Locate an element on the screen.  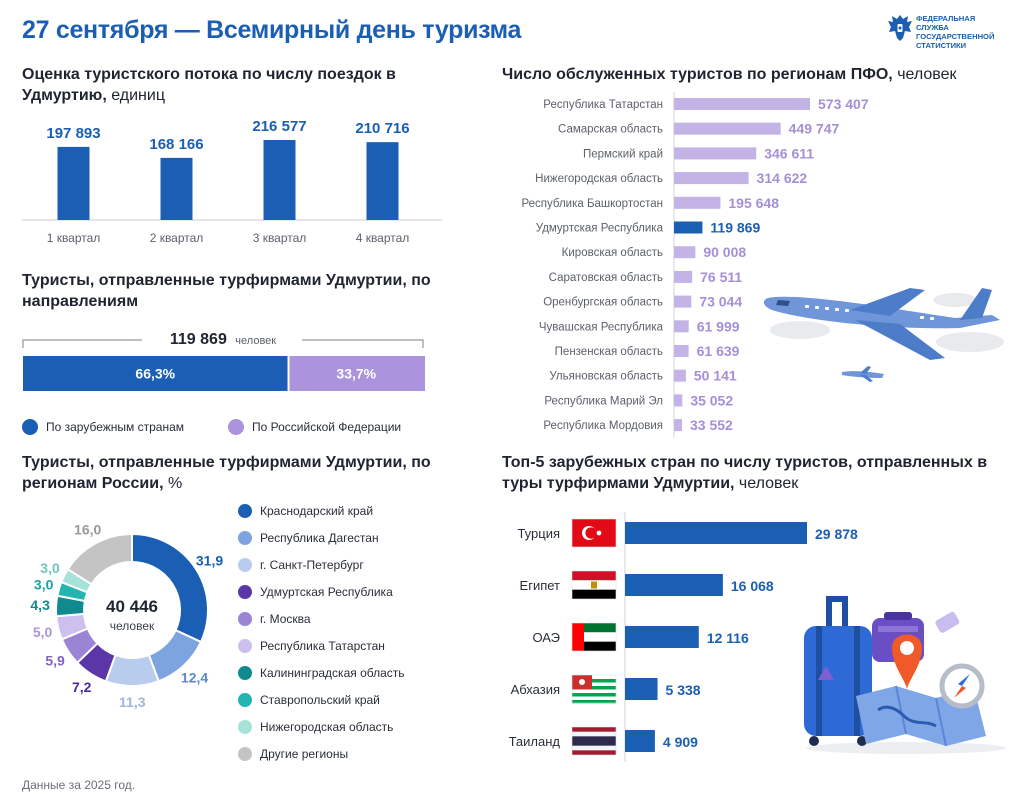
pfo-value-label: 195 648 is located at coordinates (753, 203).